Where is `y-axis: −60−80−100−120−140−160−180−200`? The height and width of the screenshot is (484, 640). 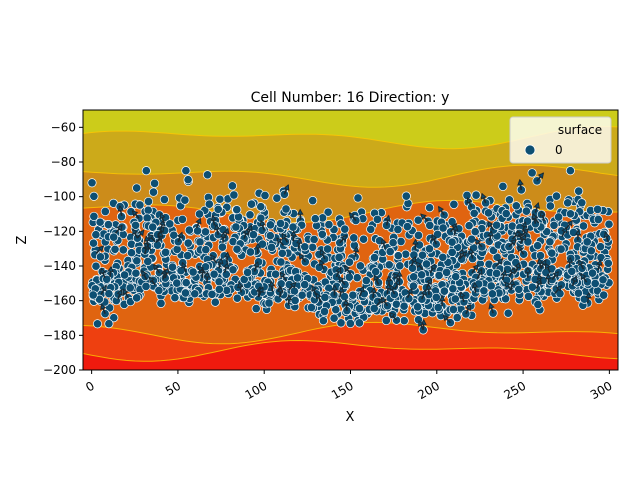 y-axis: −60−80−100−120−140−160−180−200 is located at coordinates (63, 248).